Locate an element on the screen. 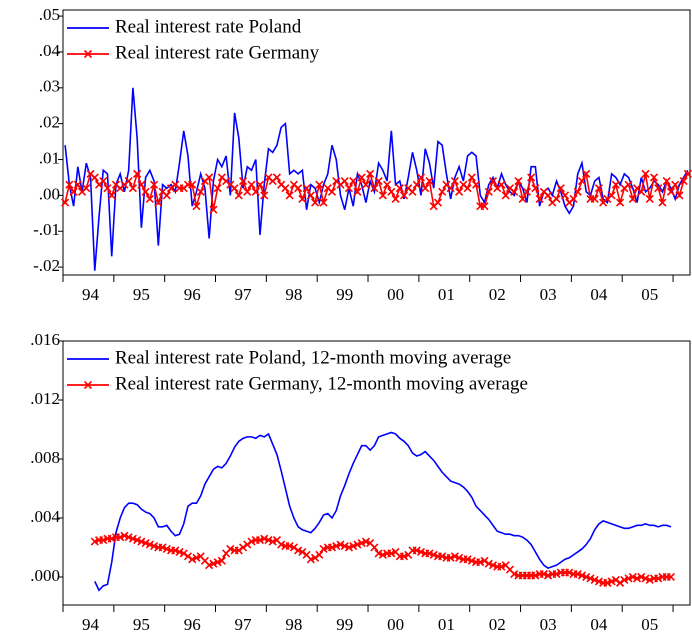  y-tick-label: .000 is located at coordinates (45, 575).